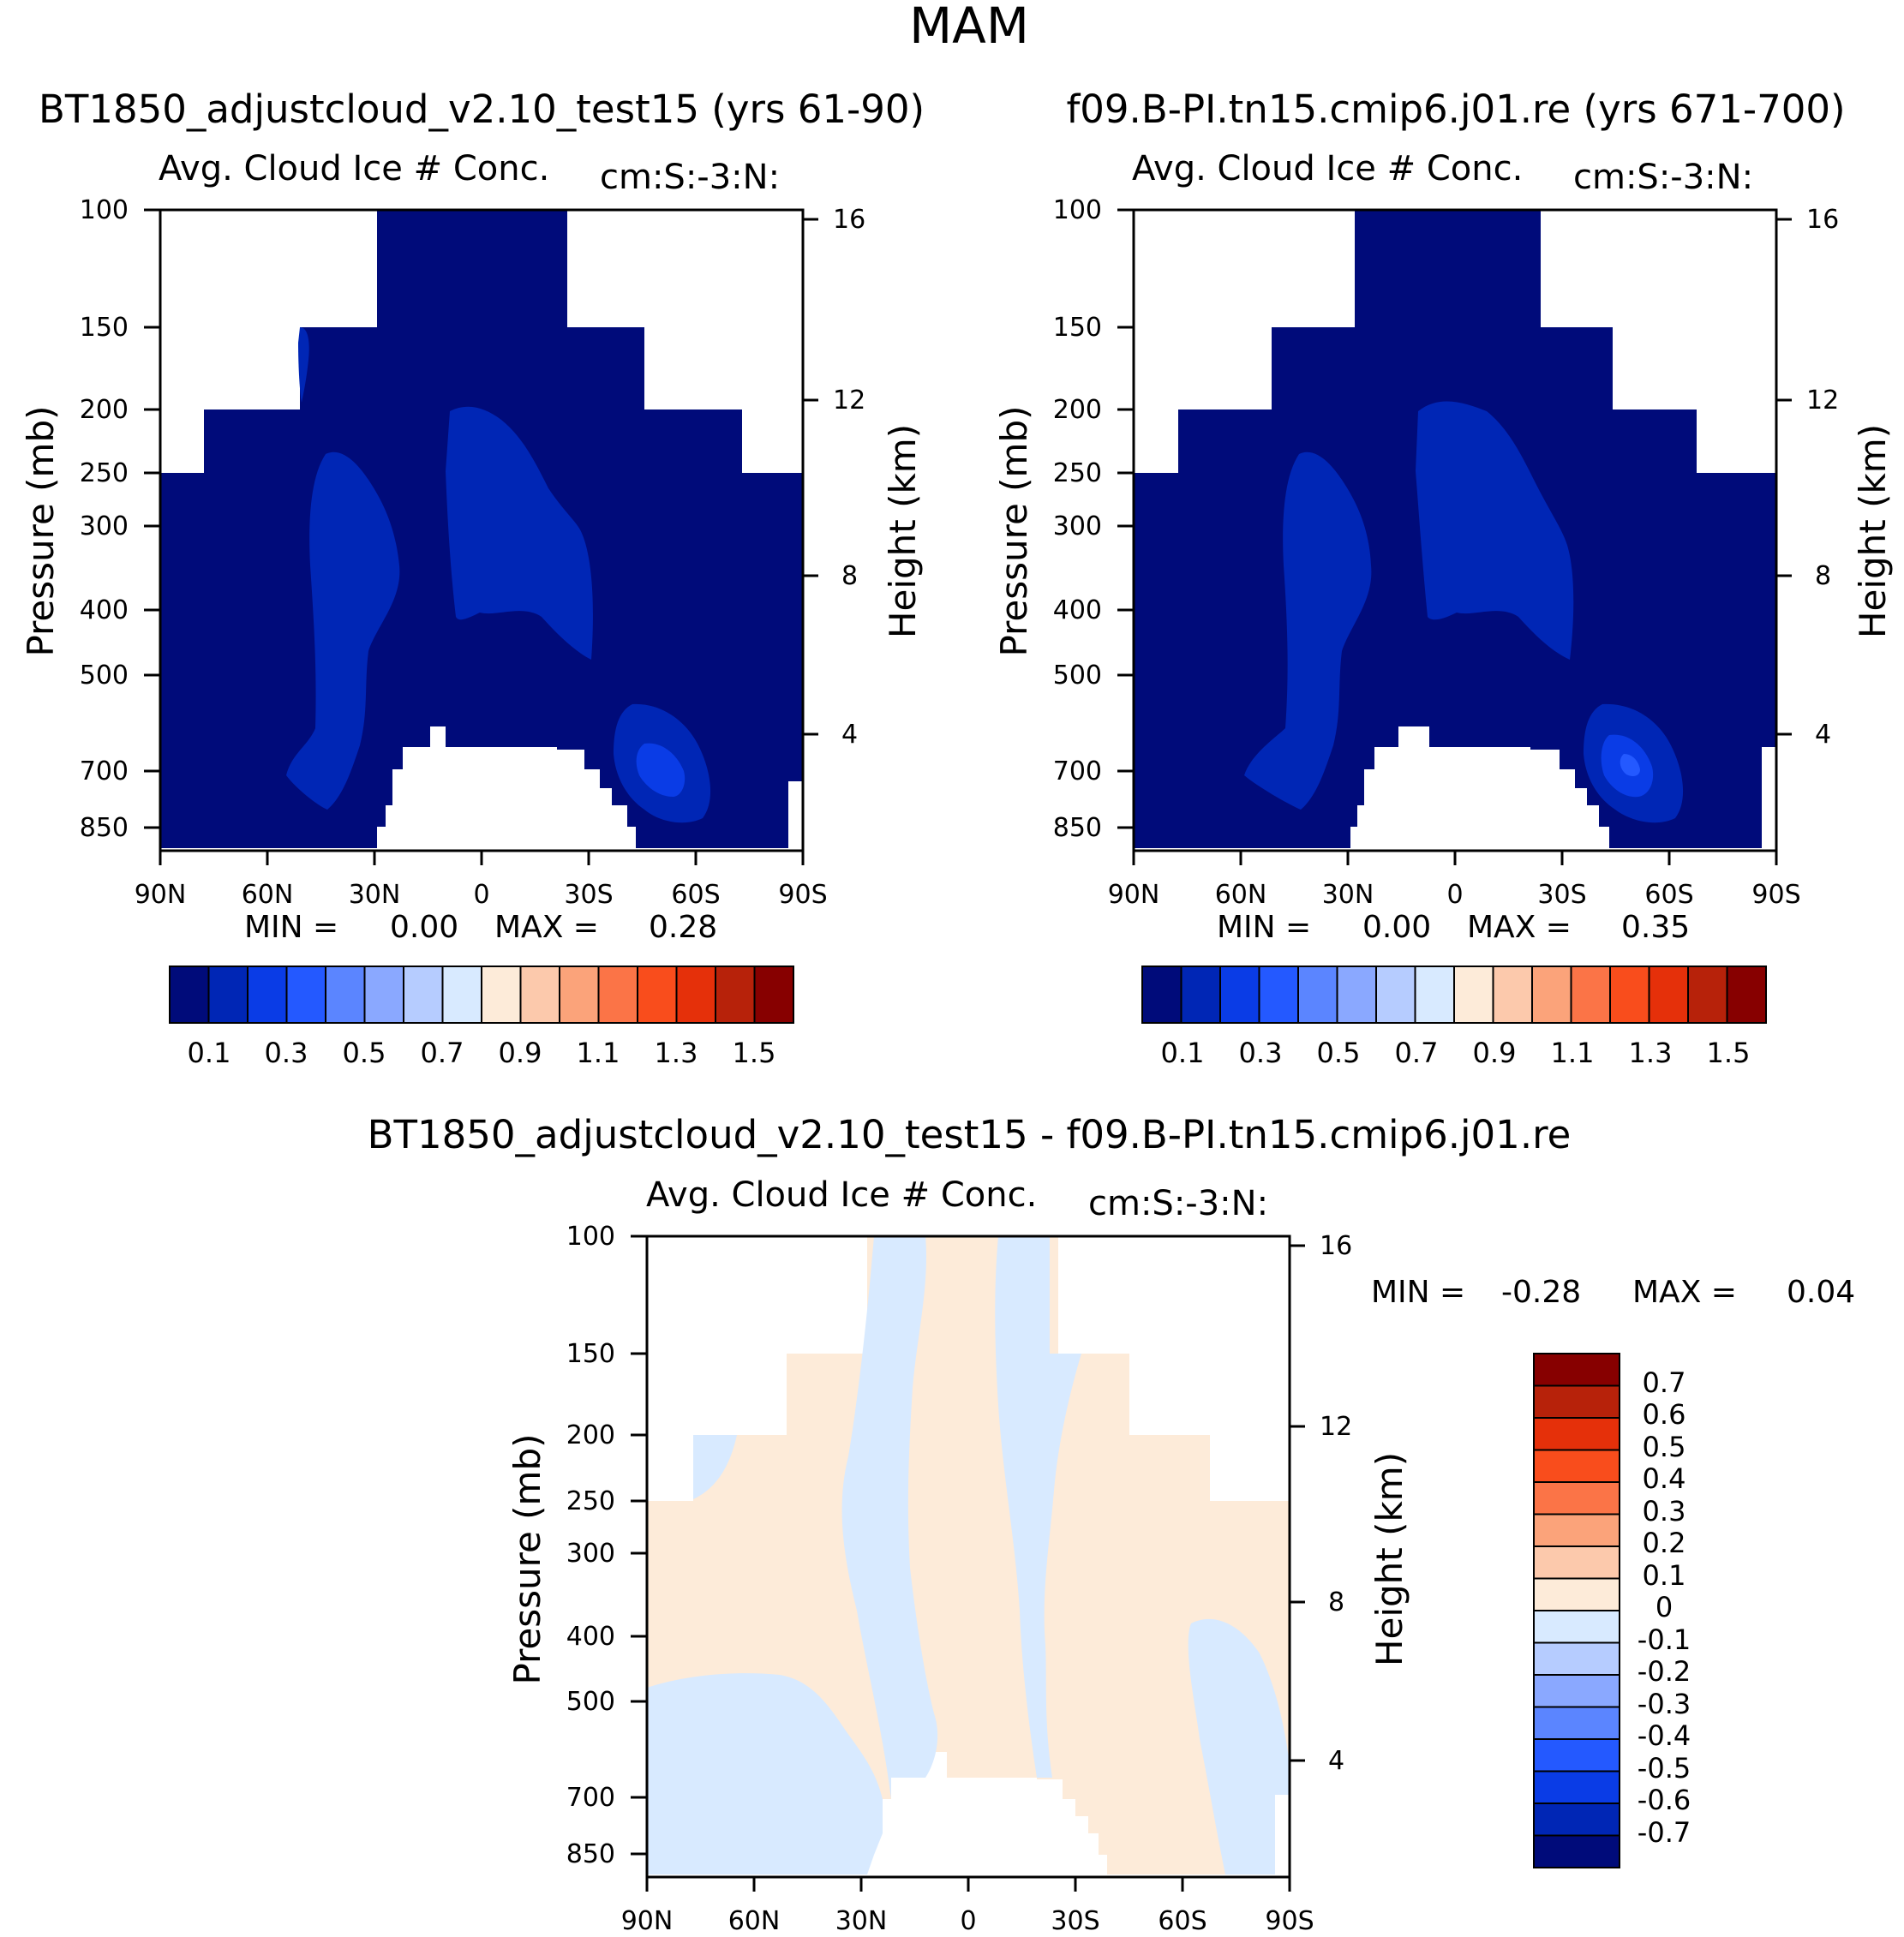 This screenshot has width=1904, height=1937. Describe the element at coordinates (105, 473) in the screenshot. I see `y-tick-label: 250` at that location.